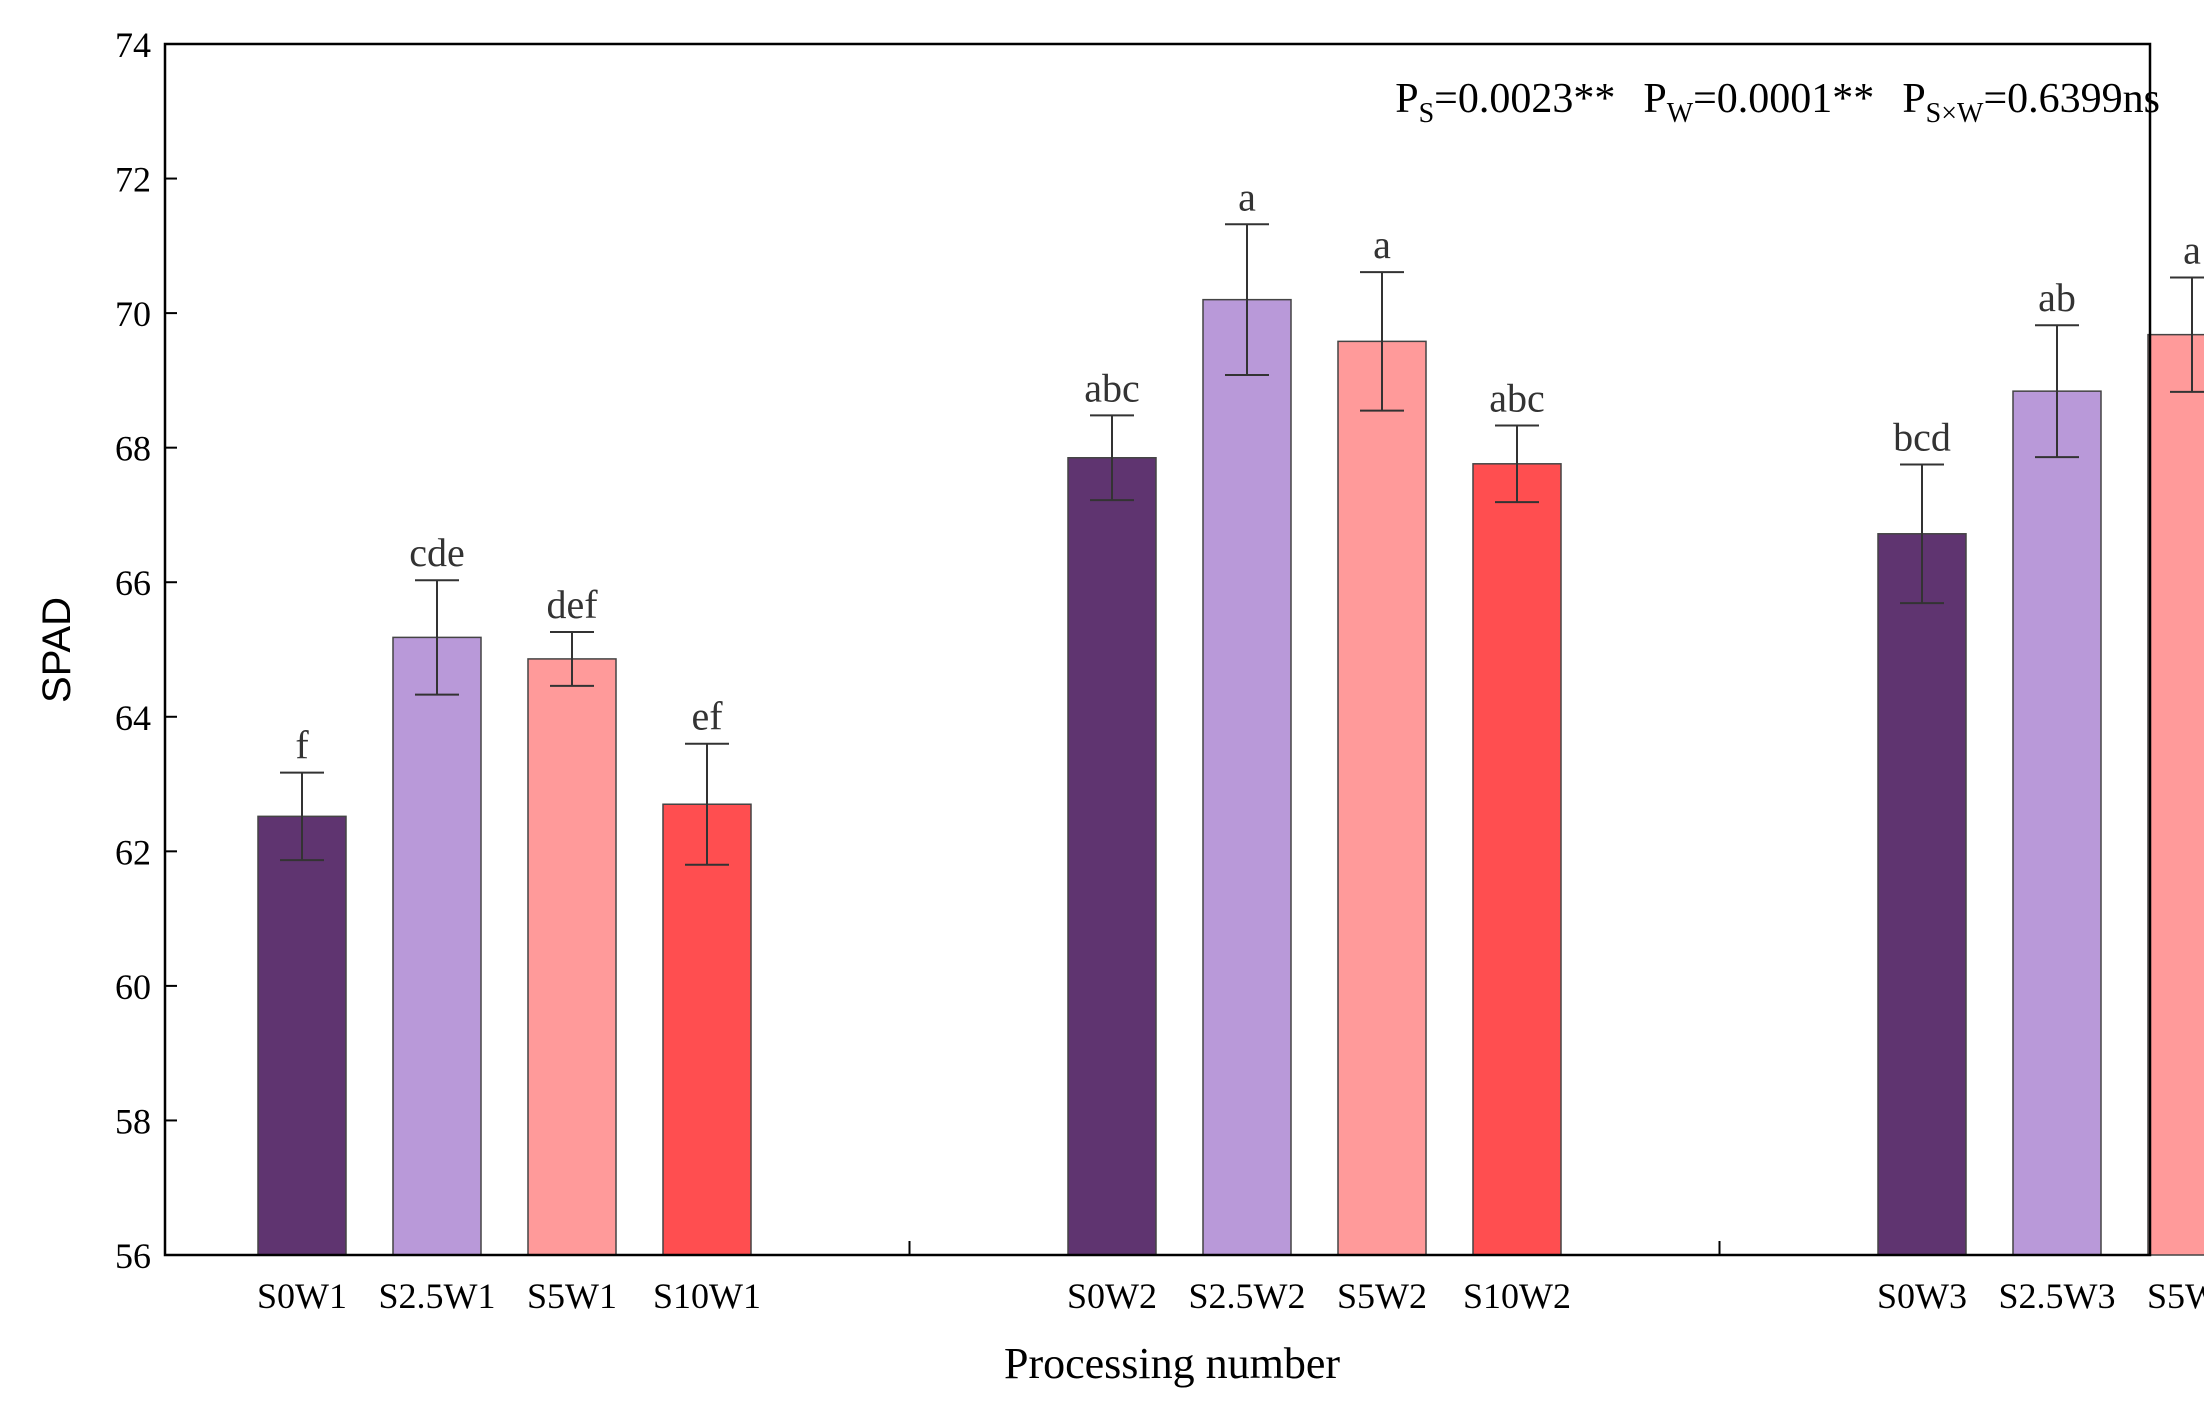 The height and width of the screenshot is (1419, 2204). I want to click on x-tick-label-S0W3: S0W3, so click(1922, 1296).